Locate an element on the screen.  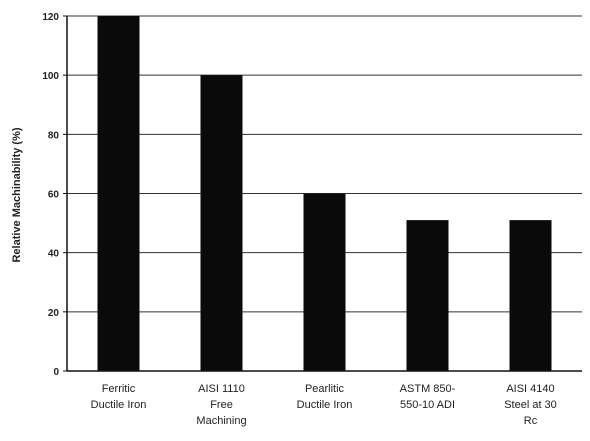
x-category-label-line: Steel at 30 is located at coordinates (530, 405).